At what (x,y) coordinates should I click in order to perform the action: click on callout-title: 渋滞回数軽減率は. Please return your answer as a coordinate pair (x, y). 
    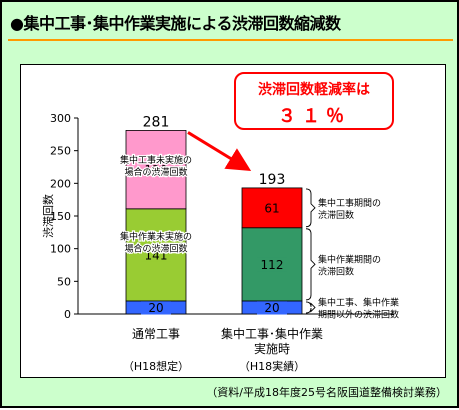
    Looking at the image, I should click on (314, 90).